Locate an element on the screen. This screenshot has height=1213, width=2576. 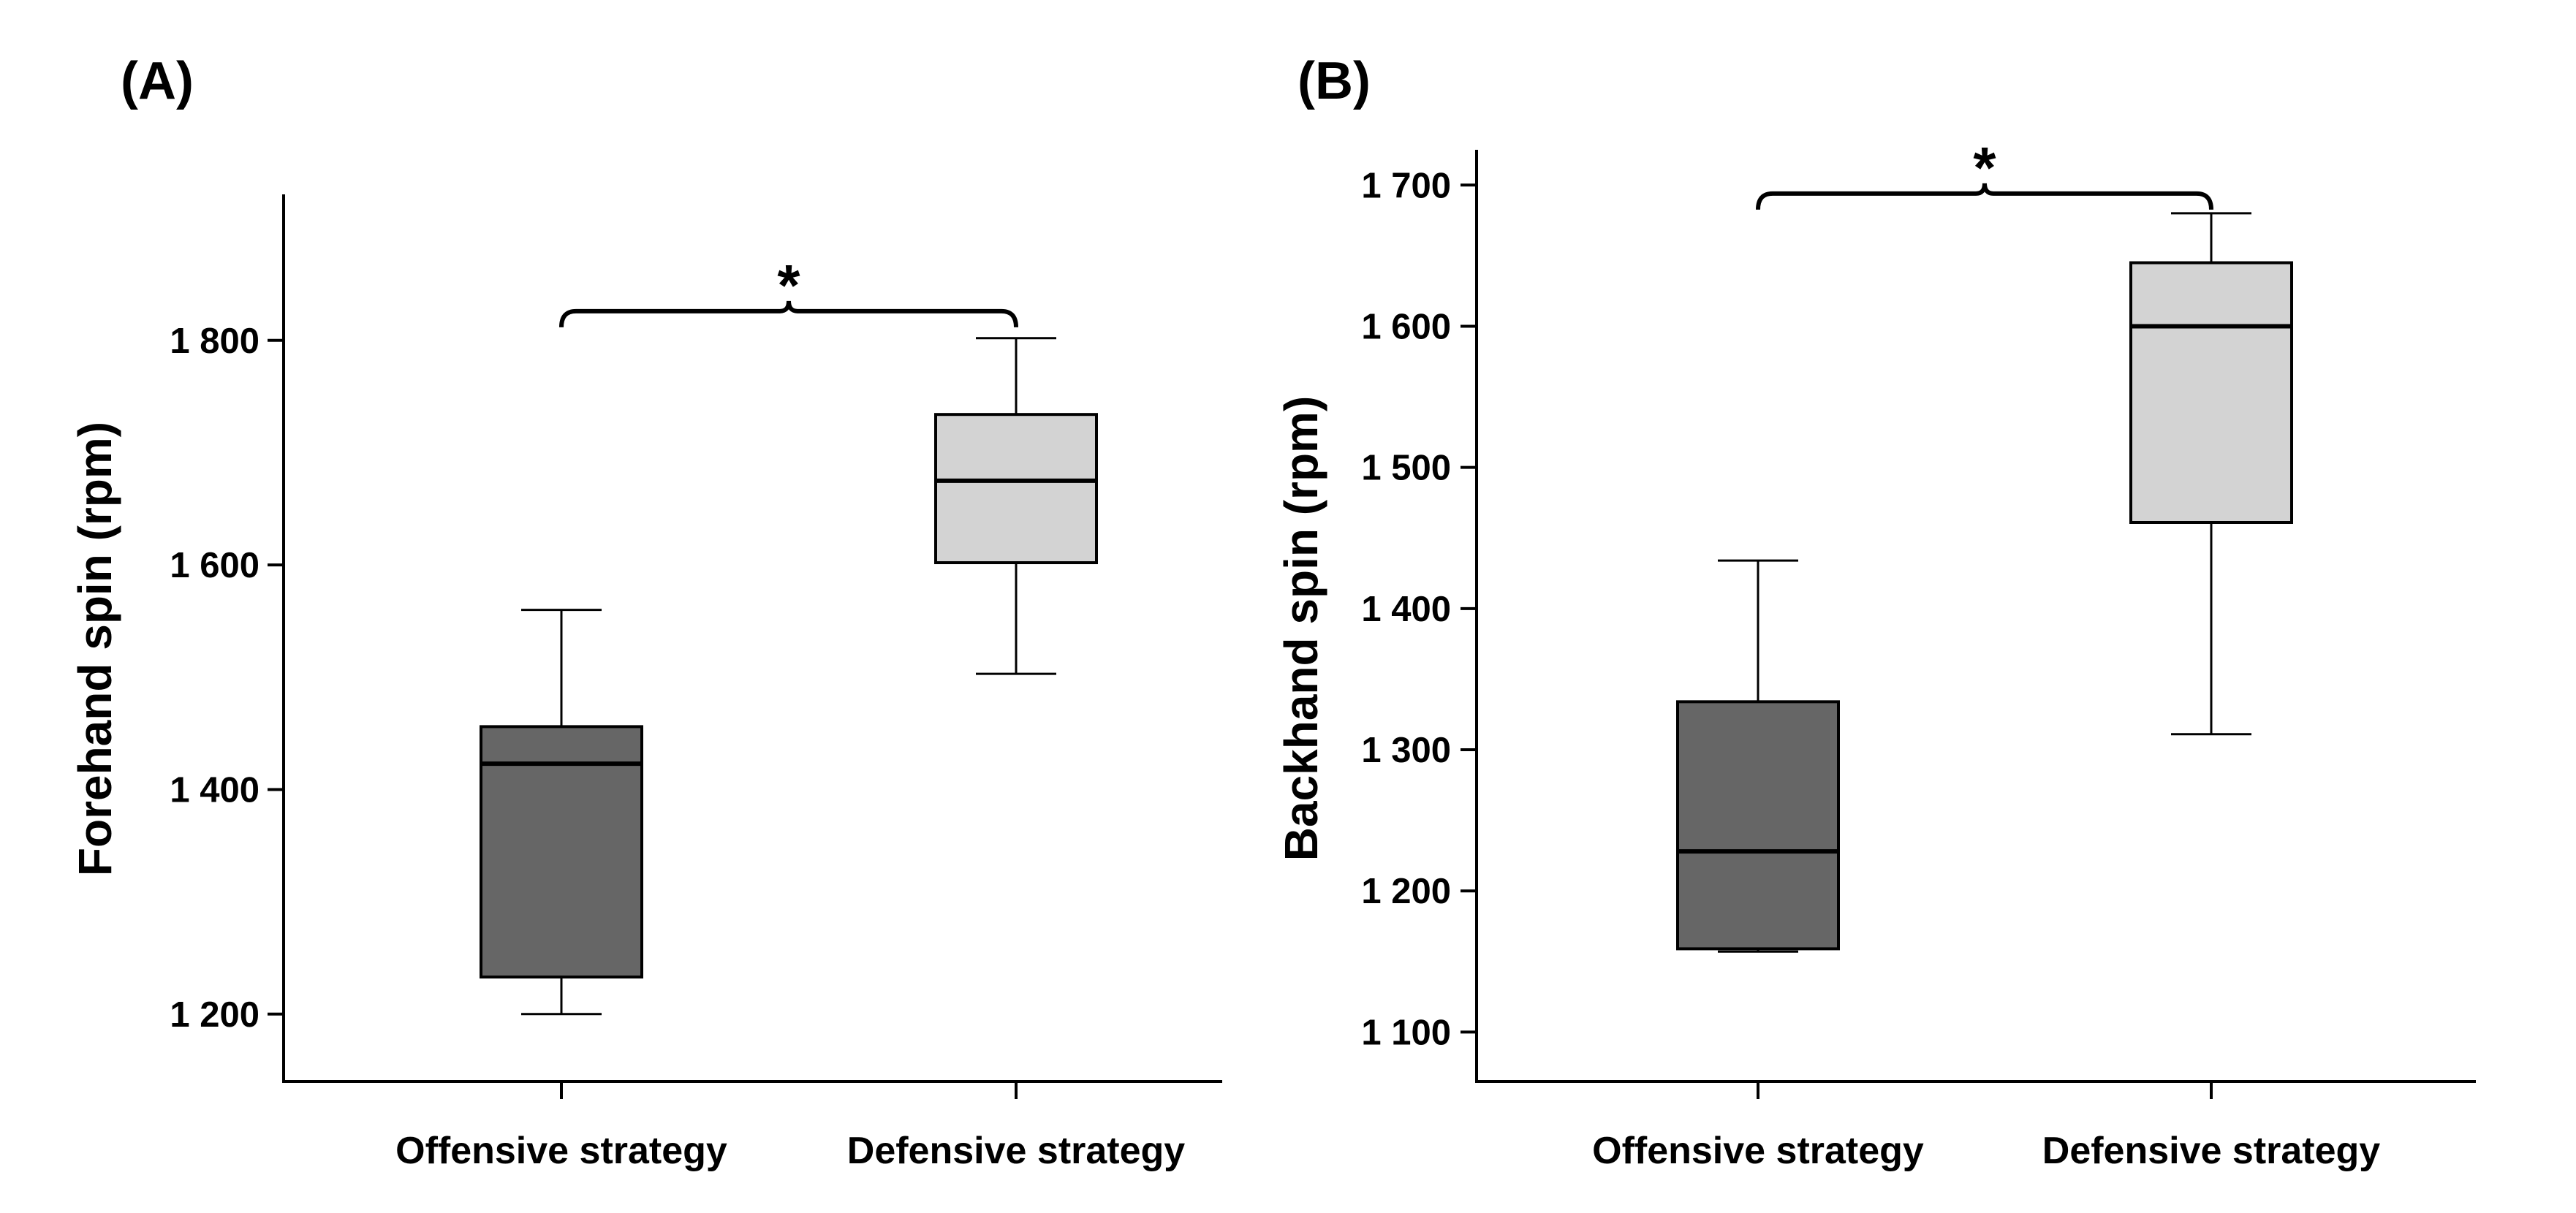
panel-a-significance: * is located at coordinates (788, 290).